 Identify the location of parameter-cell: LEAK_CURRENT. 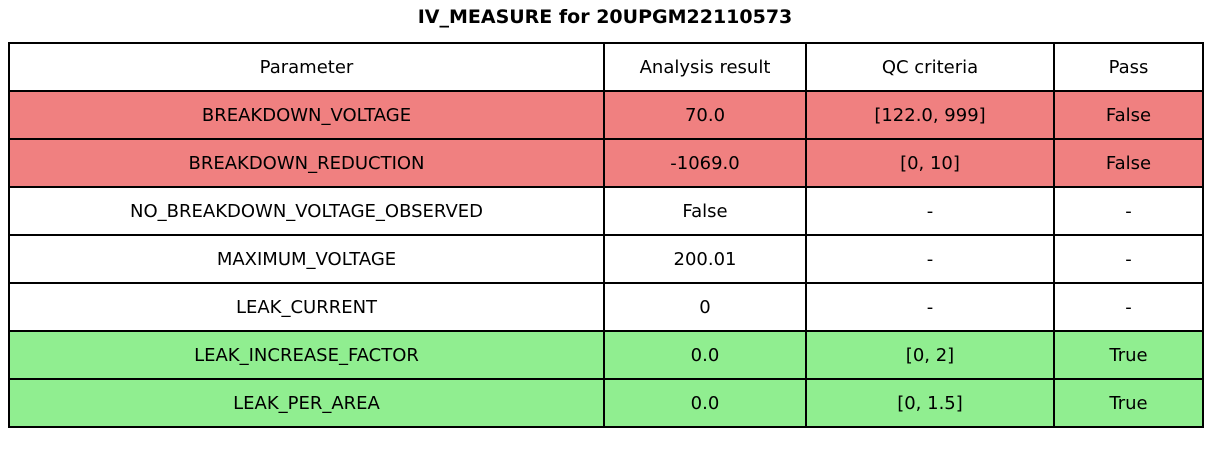
(306, 307).